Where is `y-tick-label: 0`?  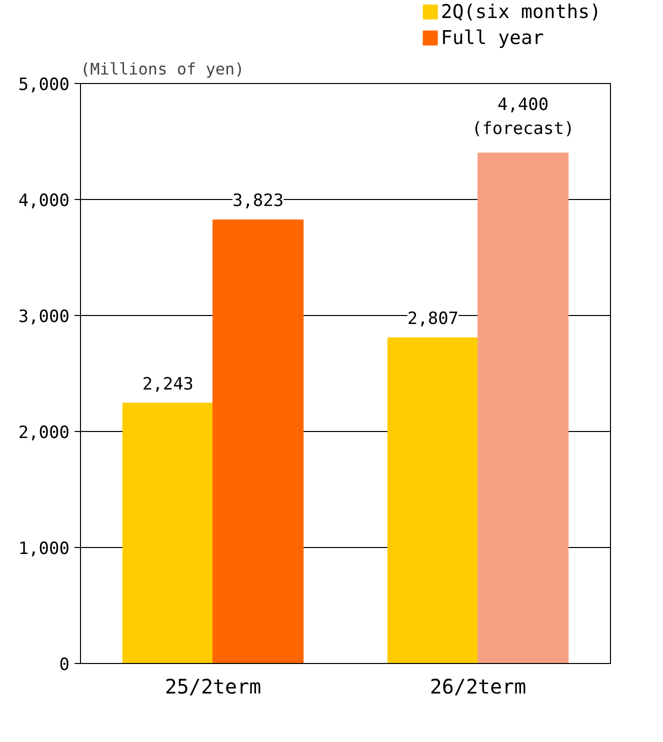
y-tick-label: 0 is located at coordinates (64, 665).